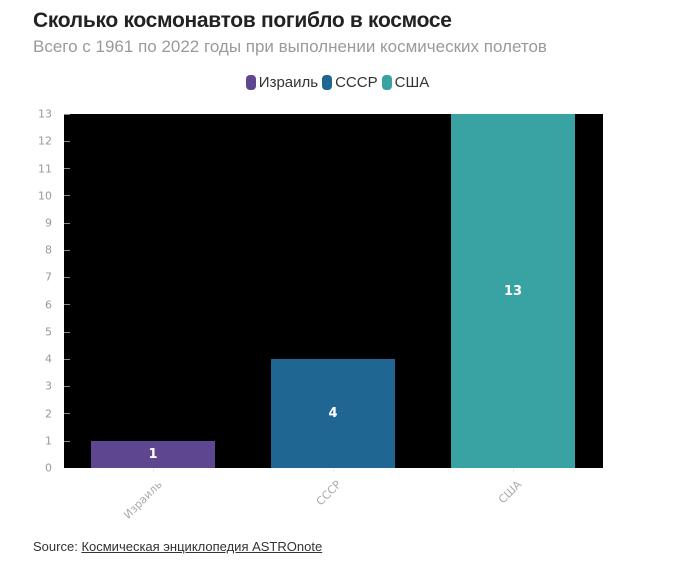 This screenshot has height=570, width=675. I want to click on x-label-ussr: СССР, so click(329, 493).